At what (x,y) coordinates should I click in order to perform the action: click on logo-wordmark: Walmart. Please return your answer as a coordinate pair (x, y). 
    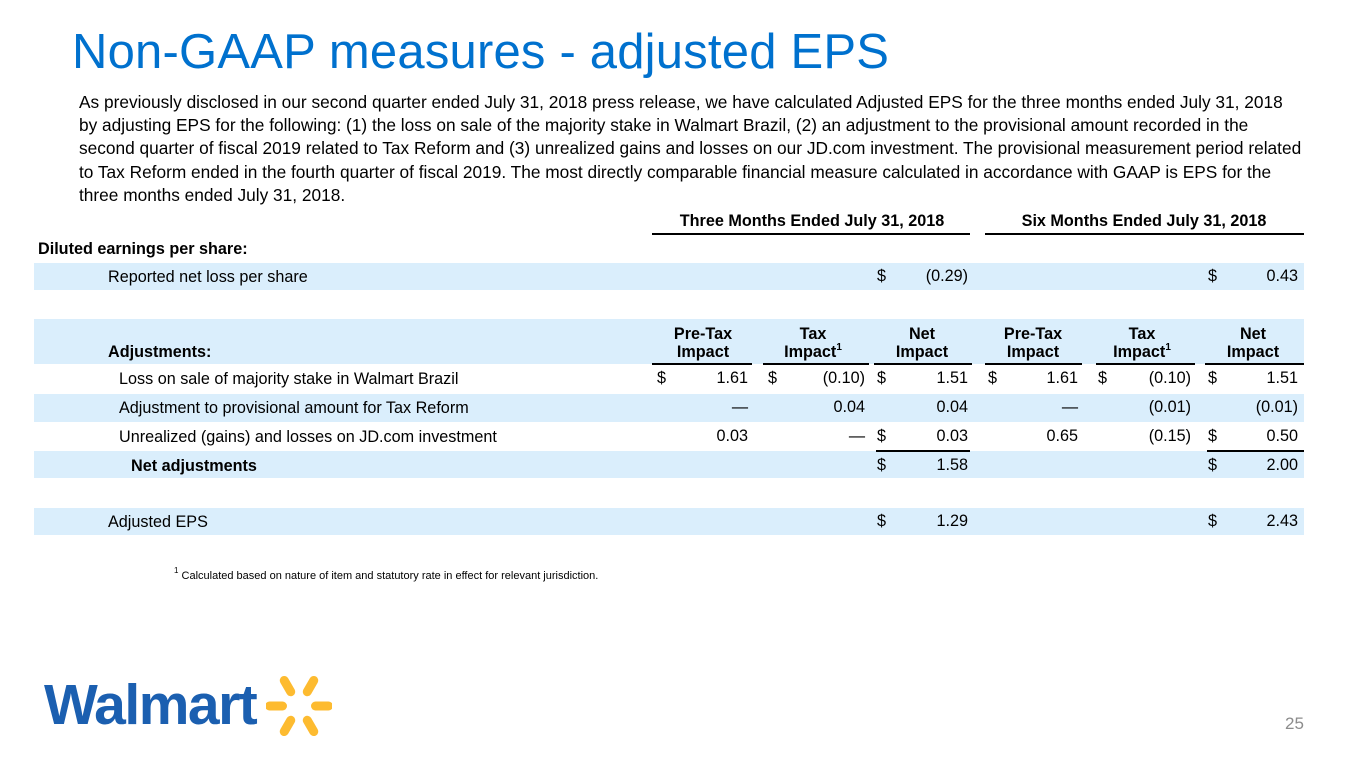
    Looking at the image, I should click on (151, 705).